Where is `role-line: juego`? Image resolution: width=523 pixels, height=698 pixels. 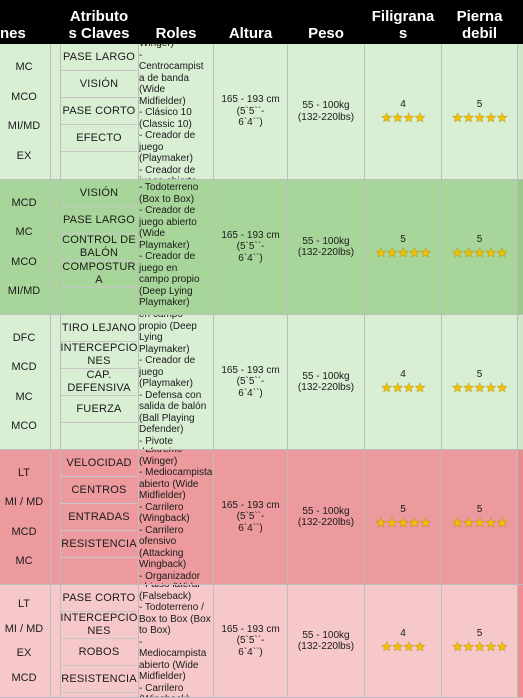
role-line: juego is located at coordinates (151, 147).